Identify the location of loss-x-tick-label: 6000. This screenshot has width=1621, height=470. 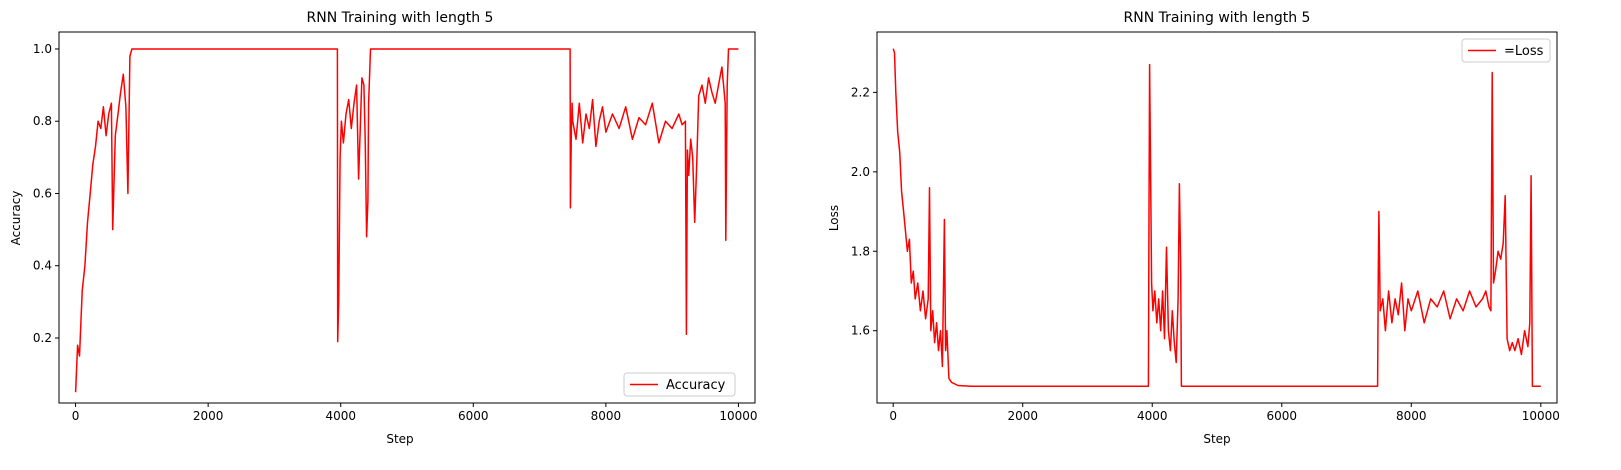
(1281, 416).